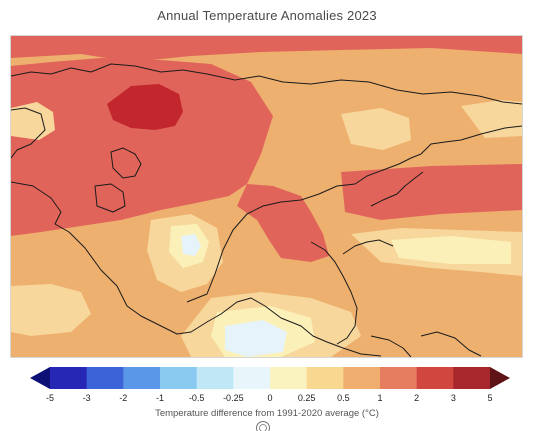  I want to click on anomaly-band-cool-india, so click(191, 245).